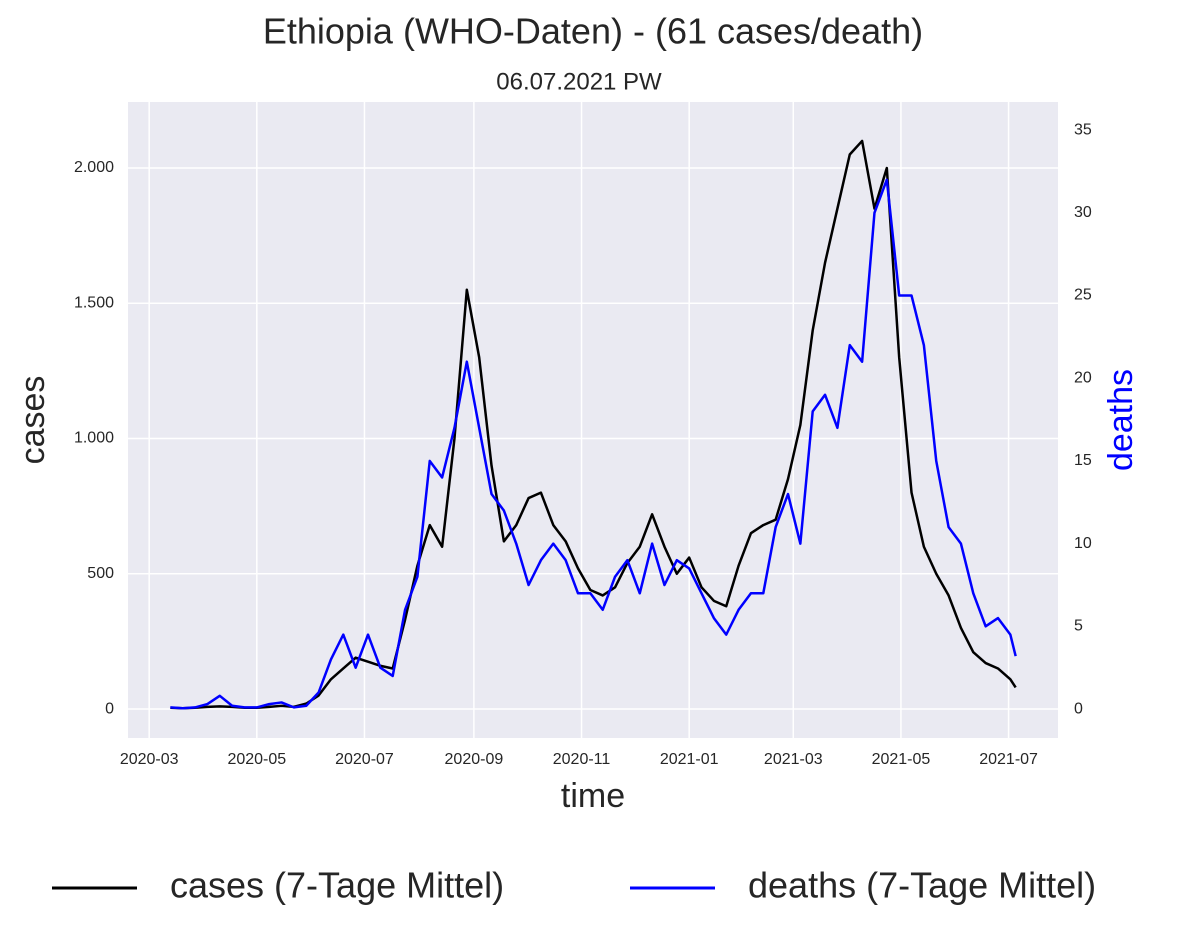 The height and width of the screenshot is (941, 1182). What do you see at coordinates (1078, 626) in the screenshot?
I see `y2-tick-label: 5` at bounding box center [1078, 626].